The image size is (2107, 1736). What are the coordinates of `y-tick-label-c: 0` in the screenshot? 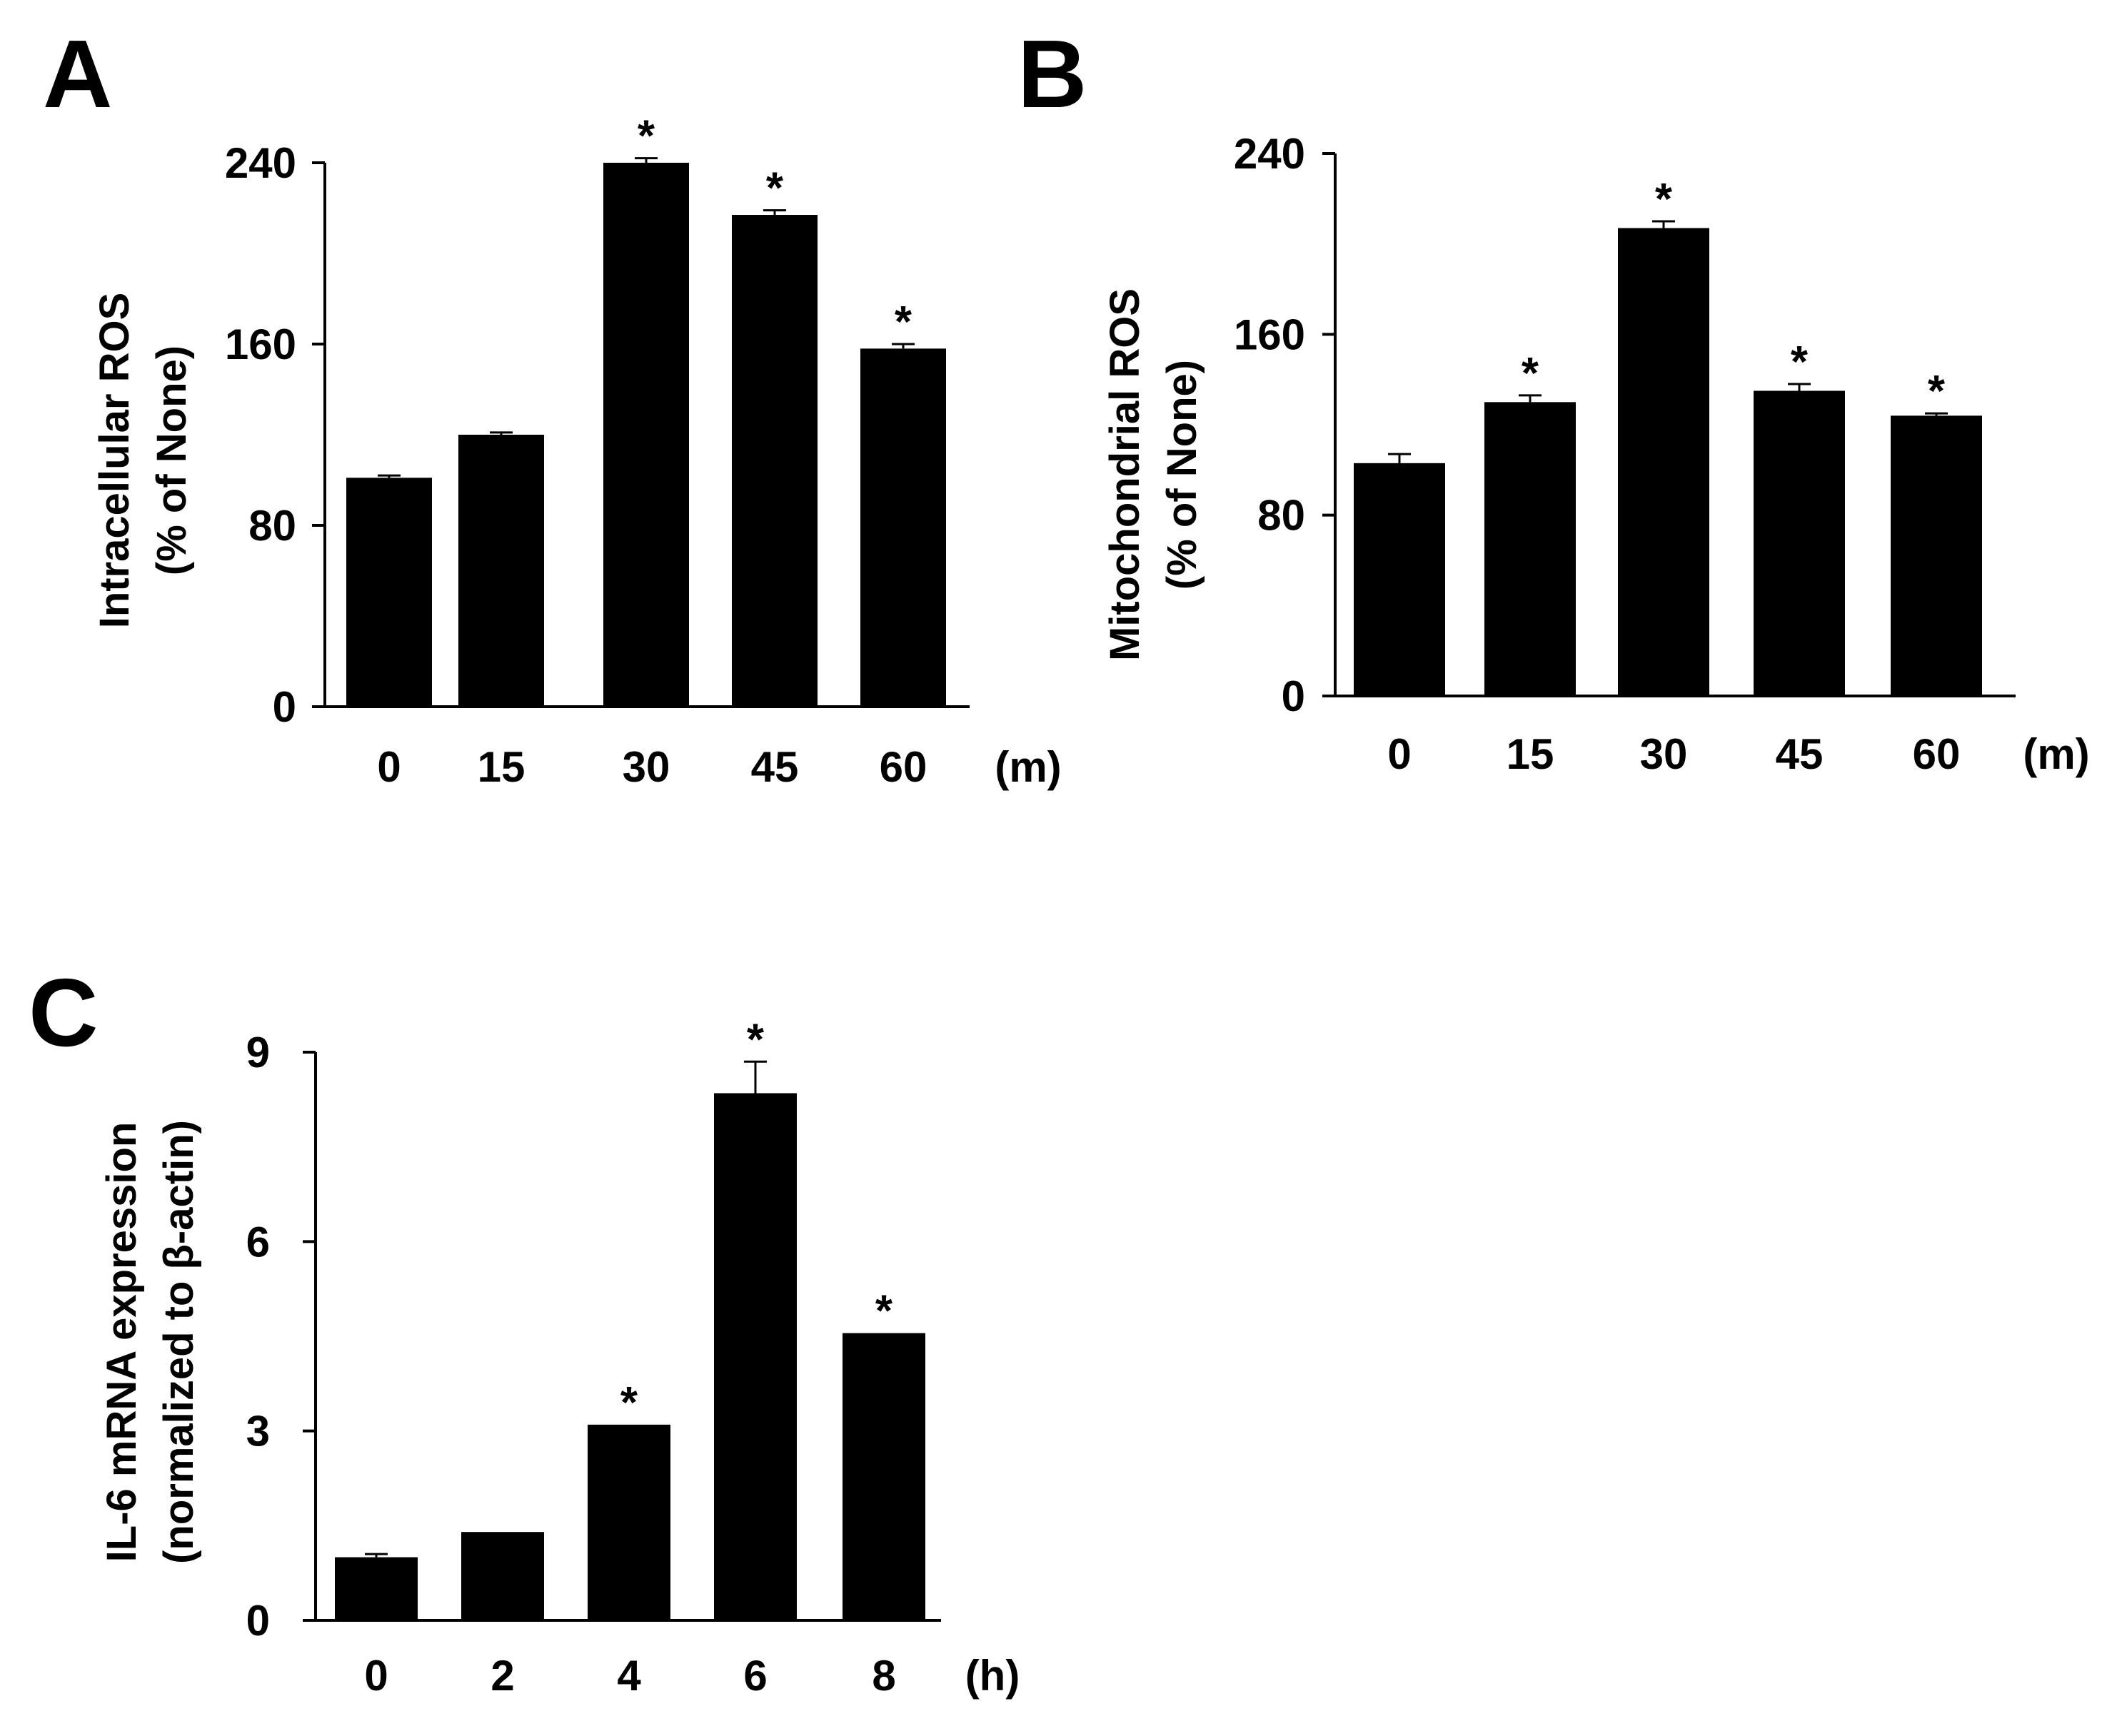 It's located at (258, 1621).